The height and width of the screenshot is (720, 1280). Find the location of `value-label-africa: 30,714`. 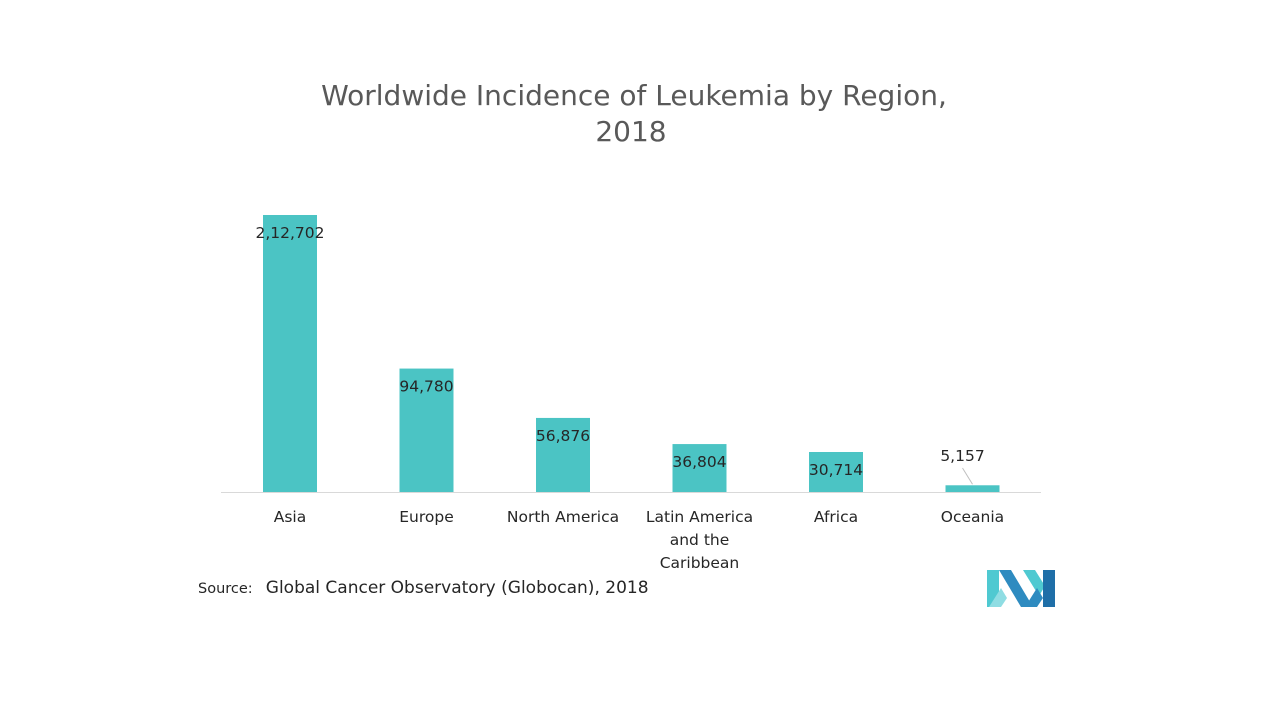

value-label-africa: 30,714 is located at coordinates (836, 470).